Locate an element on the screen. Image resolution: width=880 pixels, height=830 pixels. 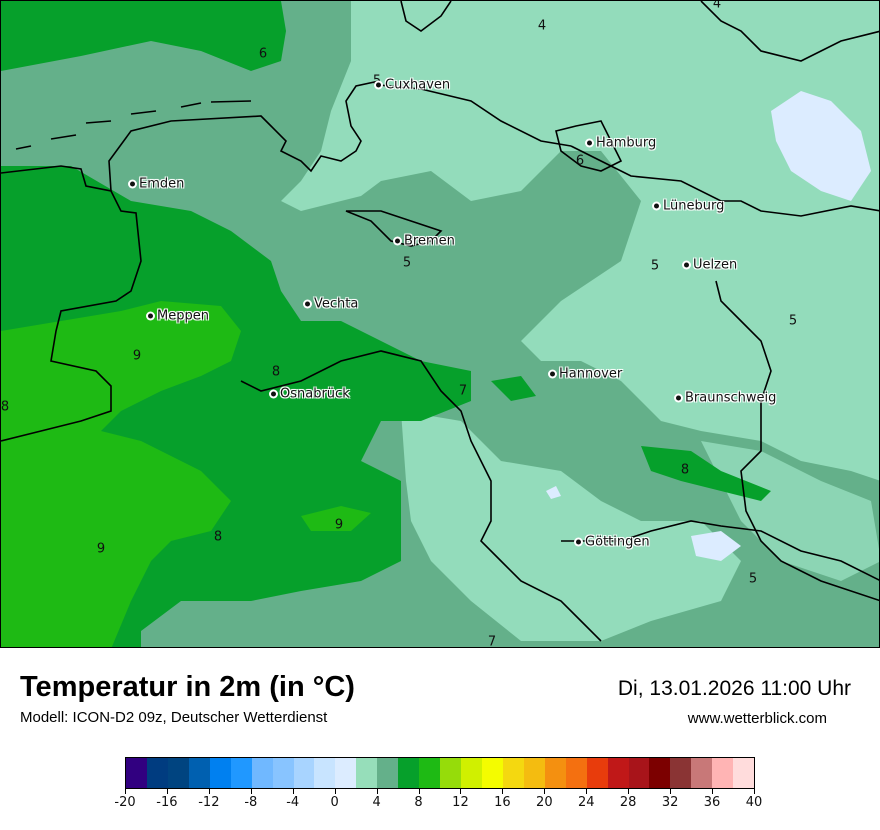
colorbar-tick-label: 36 is located at coordinates (712, 802).